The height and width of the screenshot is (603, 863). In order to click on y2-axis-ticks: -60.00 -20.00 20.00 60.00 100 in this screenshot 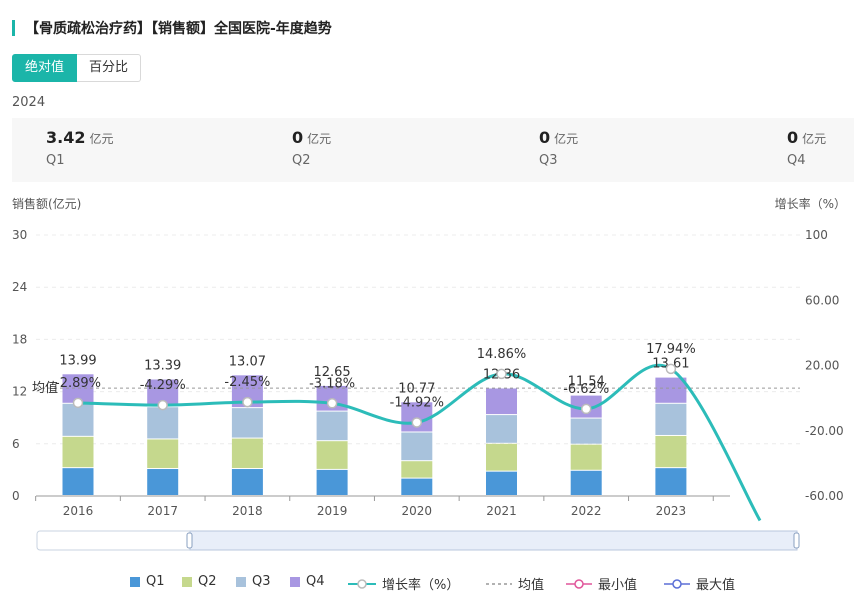, I will do `click(824, 365)`.